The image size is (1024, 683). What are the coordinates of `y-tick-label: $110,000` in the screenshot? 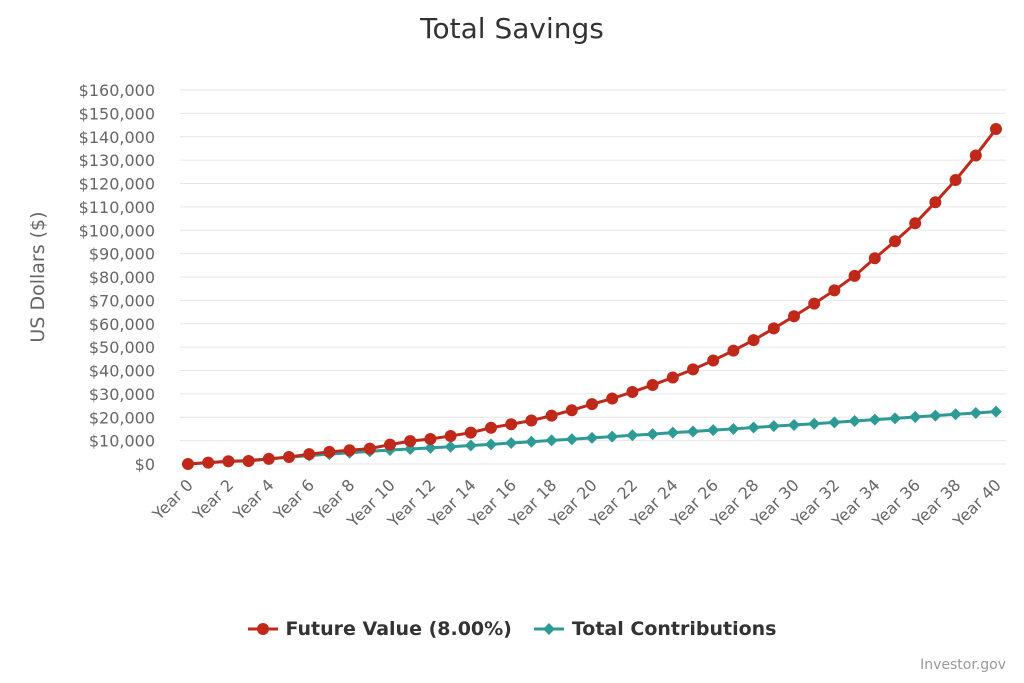 It's located at (117, 207).